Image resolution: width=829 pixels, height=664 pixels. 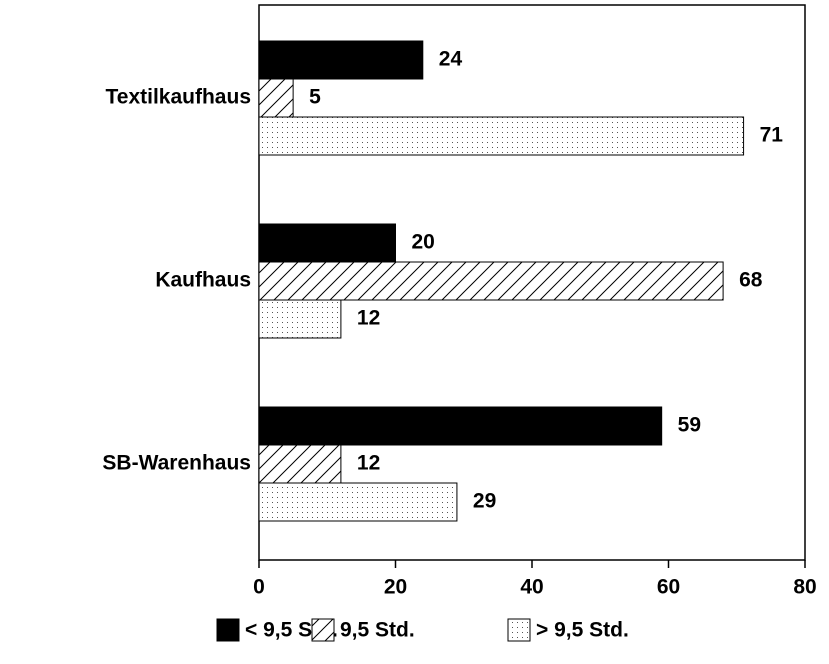 I want to click on data-label: 20, so click(x=423, y=242).